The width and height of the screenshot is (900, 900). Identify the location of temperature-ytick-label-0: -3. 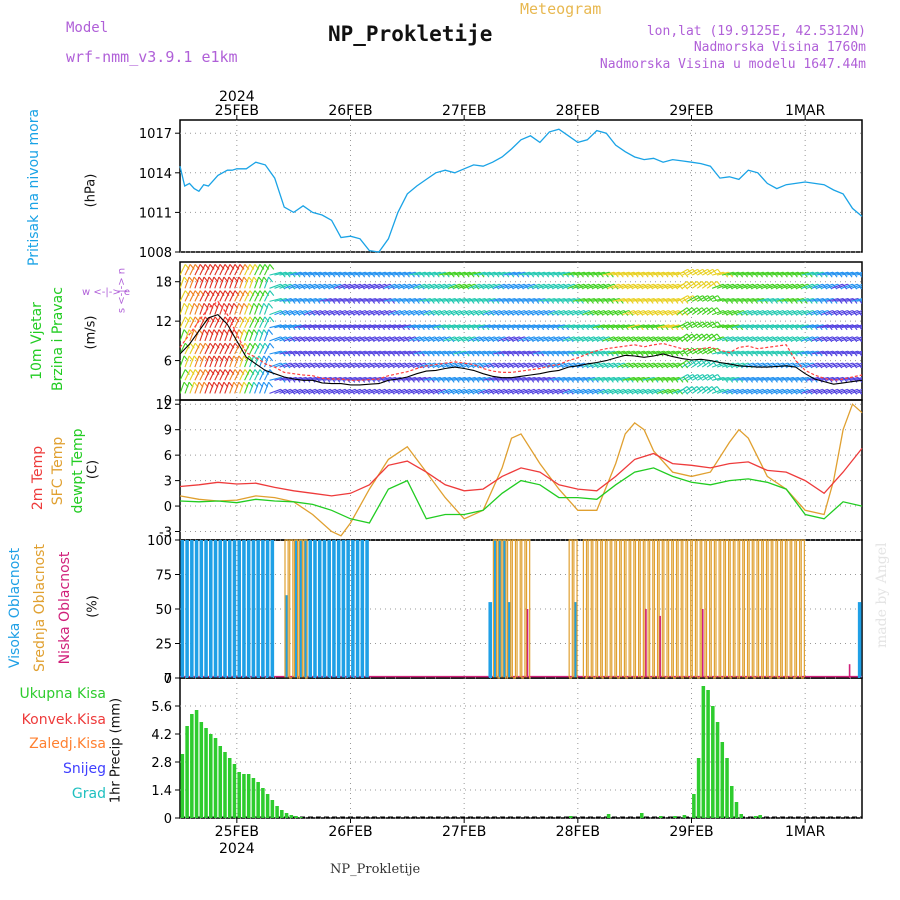
(165, 533).